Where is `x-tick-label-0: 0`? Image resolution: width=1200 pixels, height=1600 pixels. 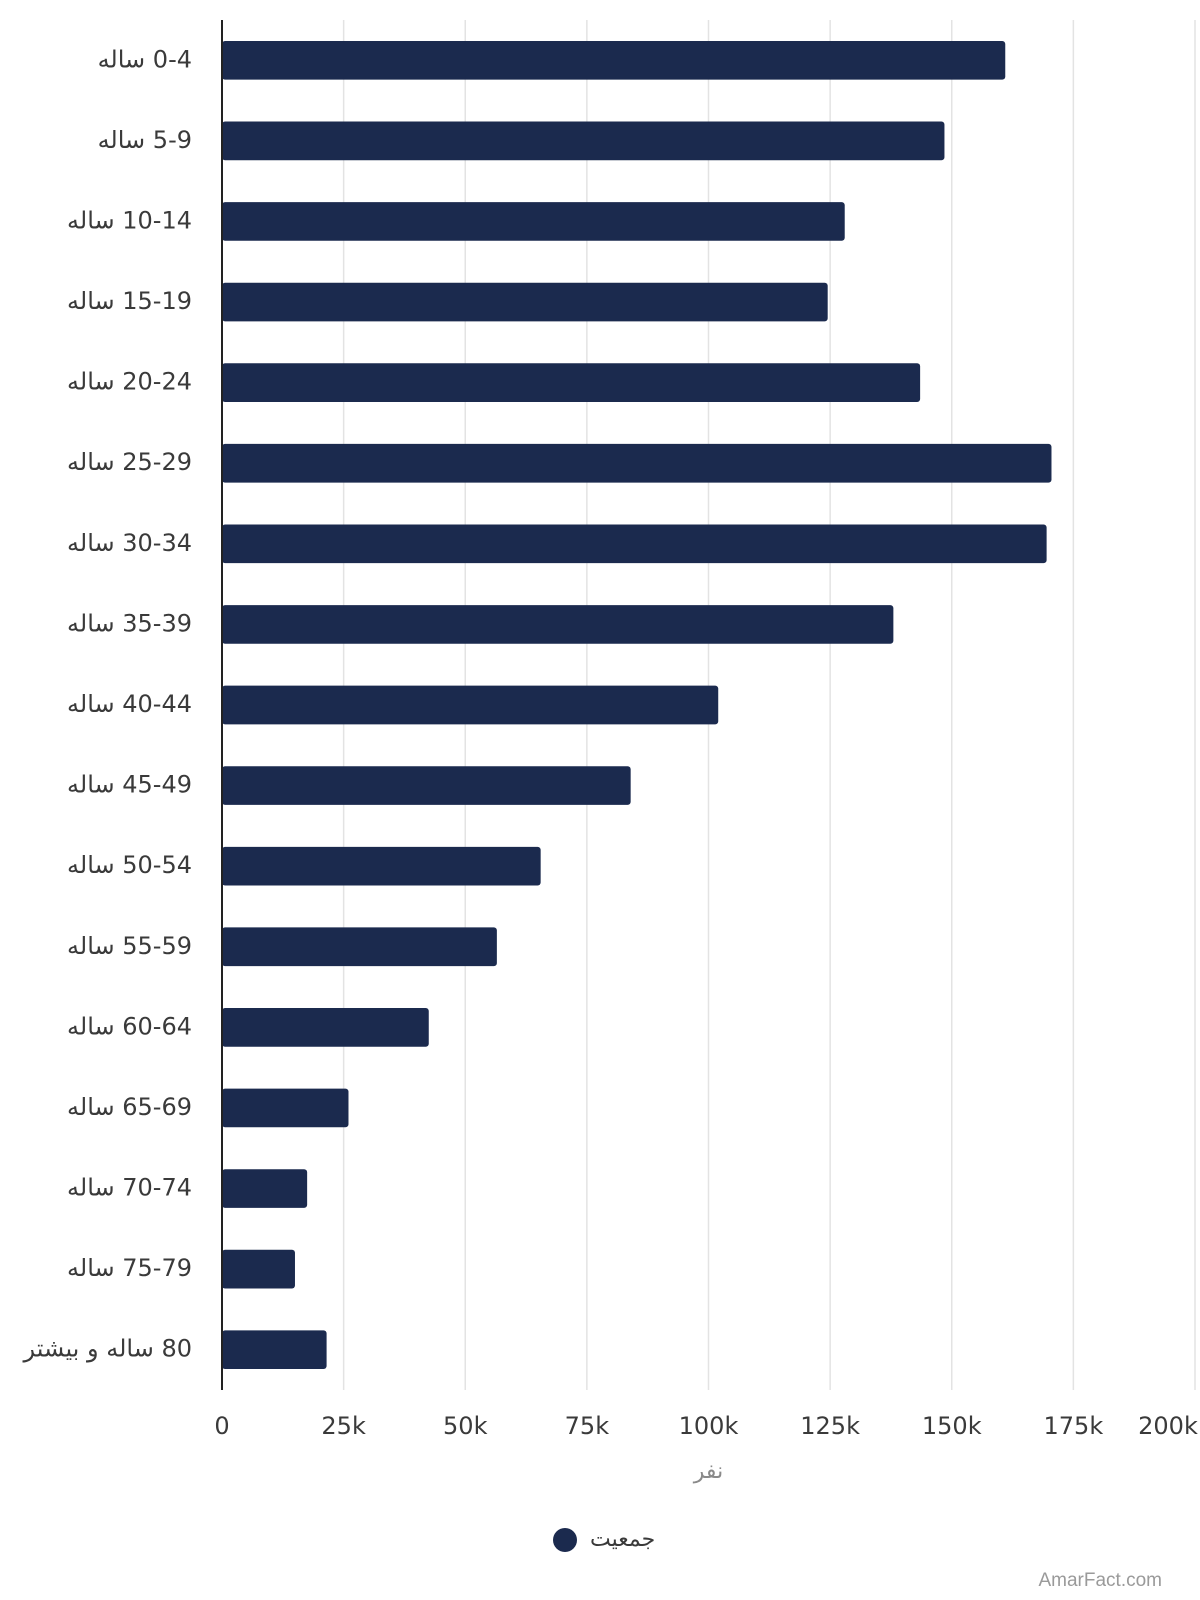
x-tick-label-0: 0 is located at coordinates (221, 1426).